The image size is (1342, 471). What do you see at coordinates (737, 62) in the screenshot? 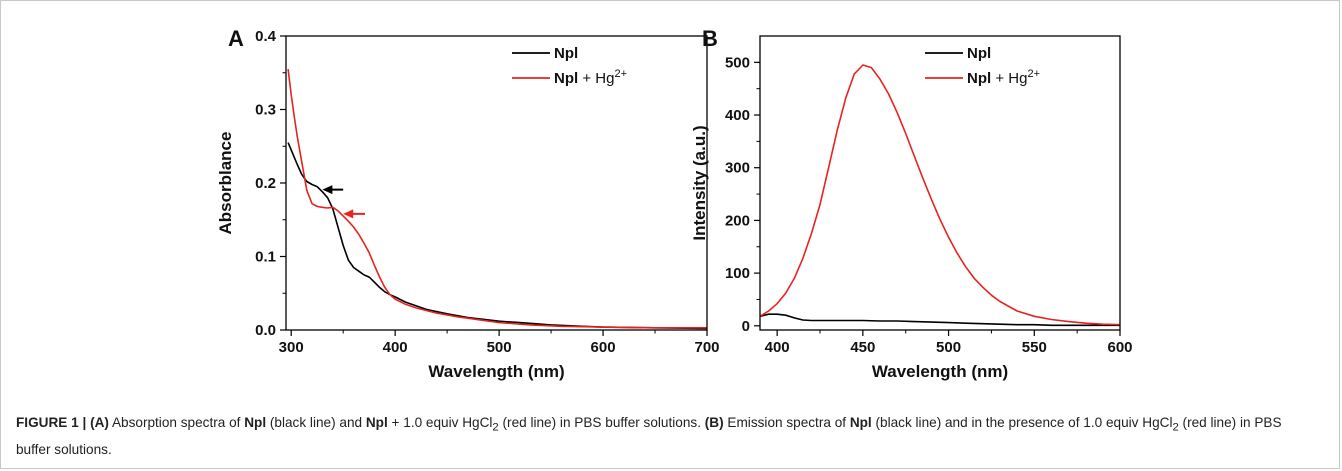
I see `y-tick-label: 500` at bounding box center [737, 62].